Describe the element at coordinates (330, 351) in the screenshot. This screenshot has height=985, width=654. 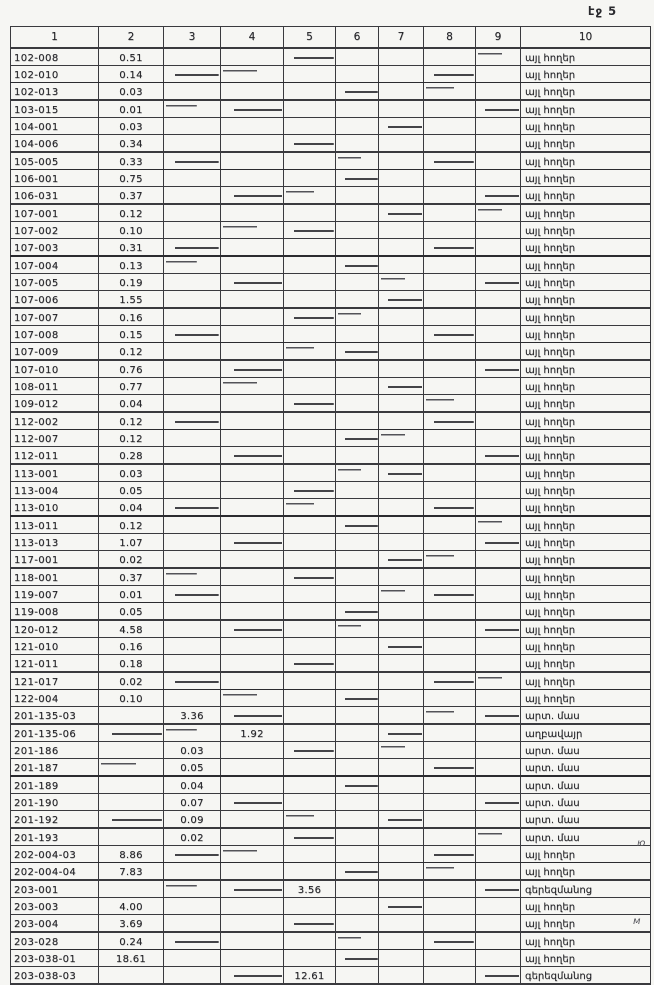
I see `table-row: 107-009 0.12 այլ հողեր` at that location.